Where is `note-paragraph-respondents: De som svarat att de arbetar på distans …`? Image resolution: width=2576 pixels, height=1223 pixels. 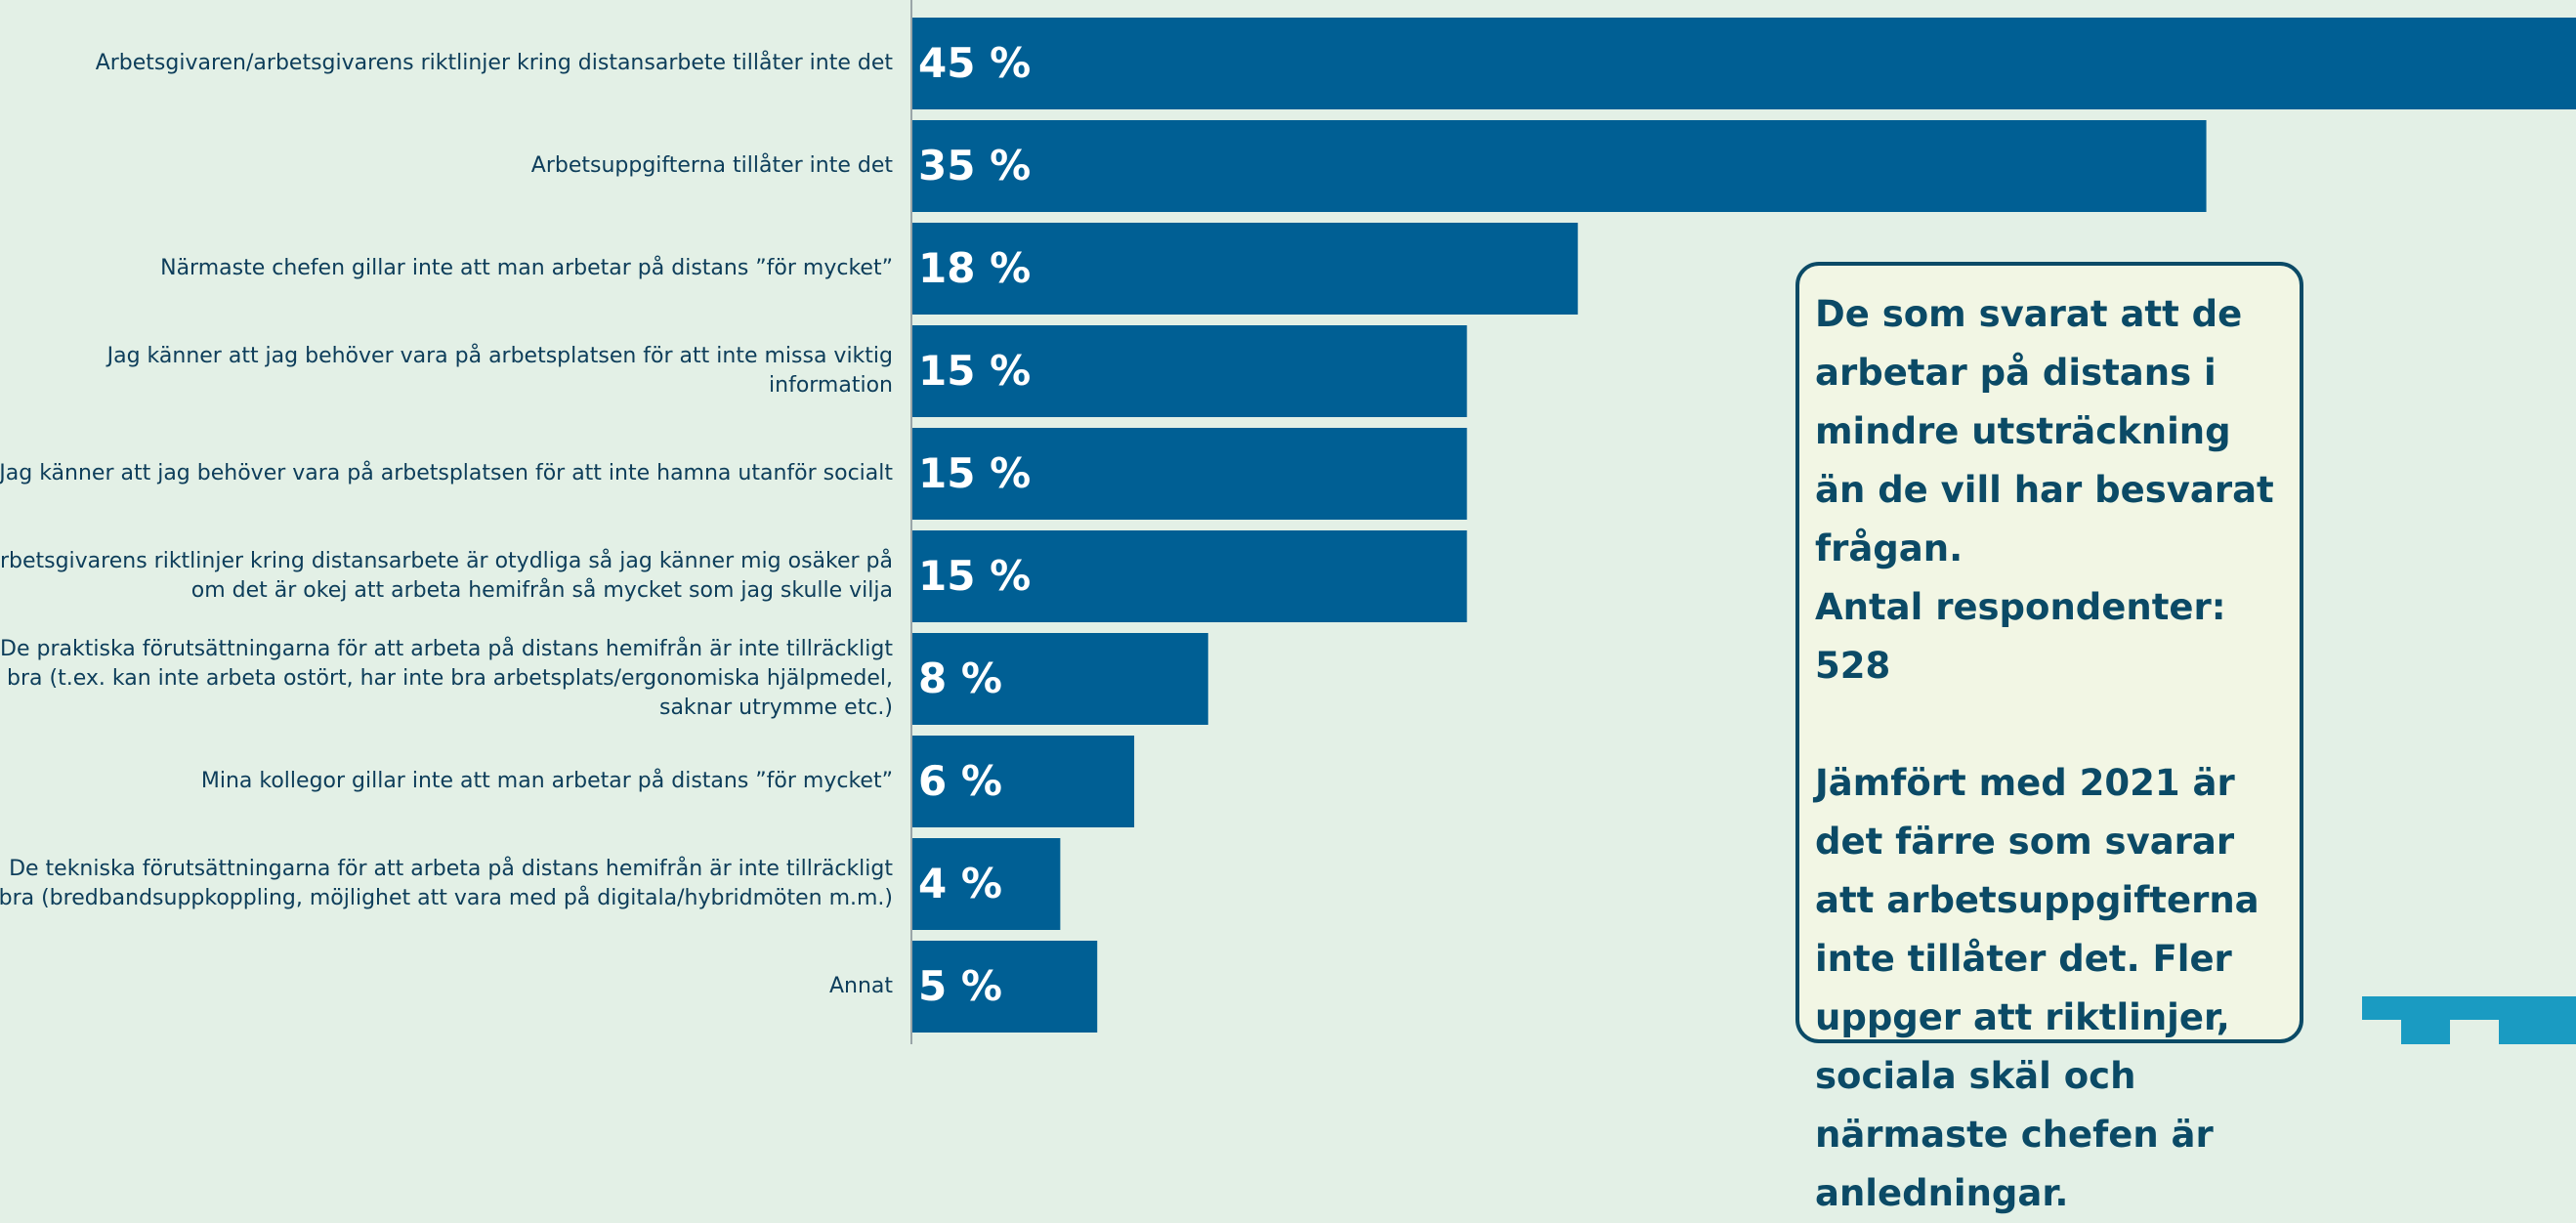
note-paragraph-respondents: De som svarat att de arbetar på distans … is located at coordinates (2044, 431).